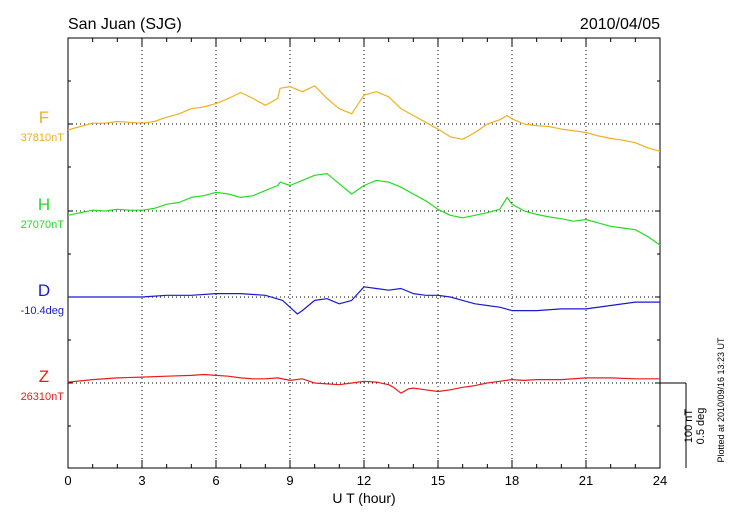  What do you see at coordinates (43, 225) in the screenshot?
I see `series-baseline-h: 27070nT` at bounding box center [43, 225].